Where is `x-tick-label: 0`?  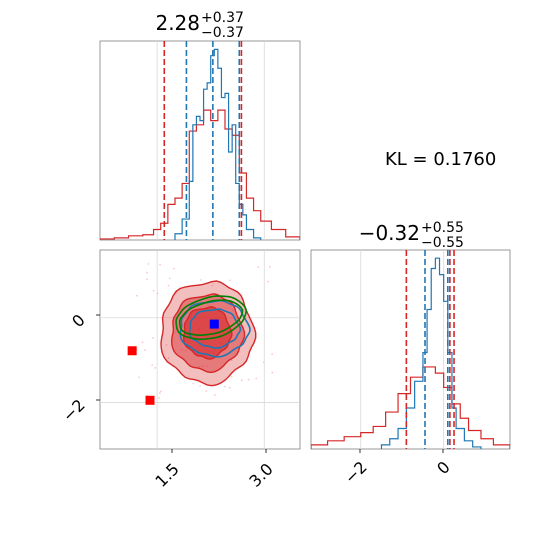 x-tick-label: 0 is located at coordinates (443, 467).